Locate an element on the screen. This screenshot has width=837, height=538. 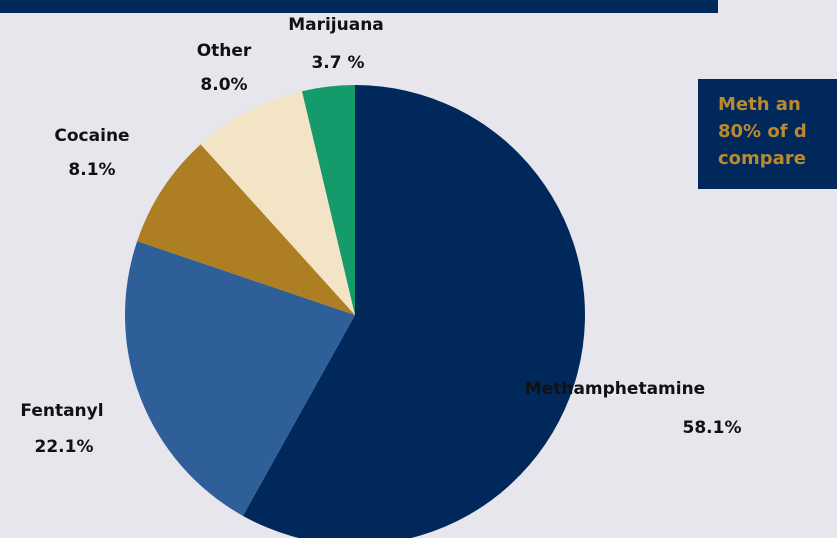
callout-box: Meth an 80% of d compare is located at coordinates (767, 134).